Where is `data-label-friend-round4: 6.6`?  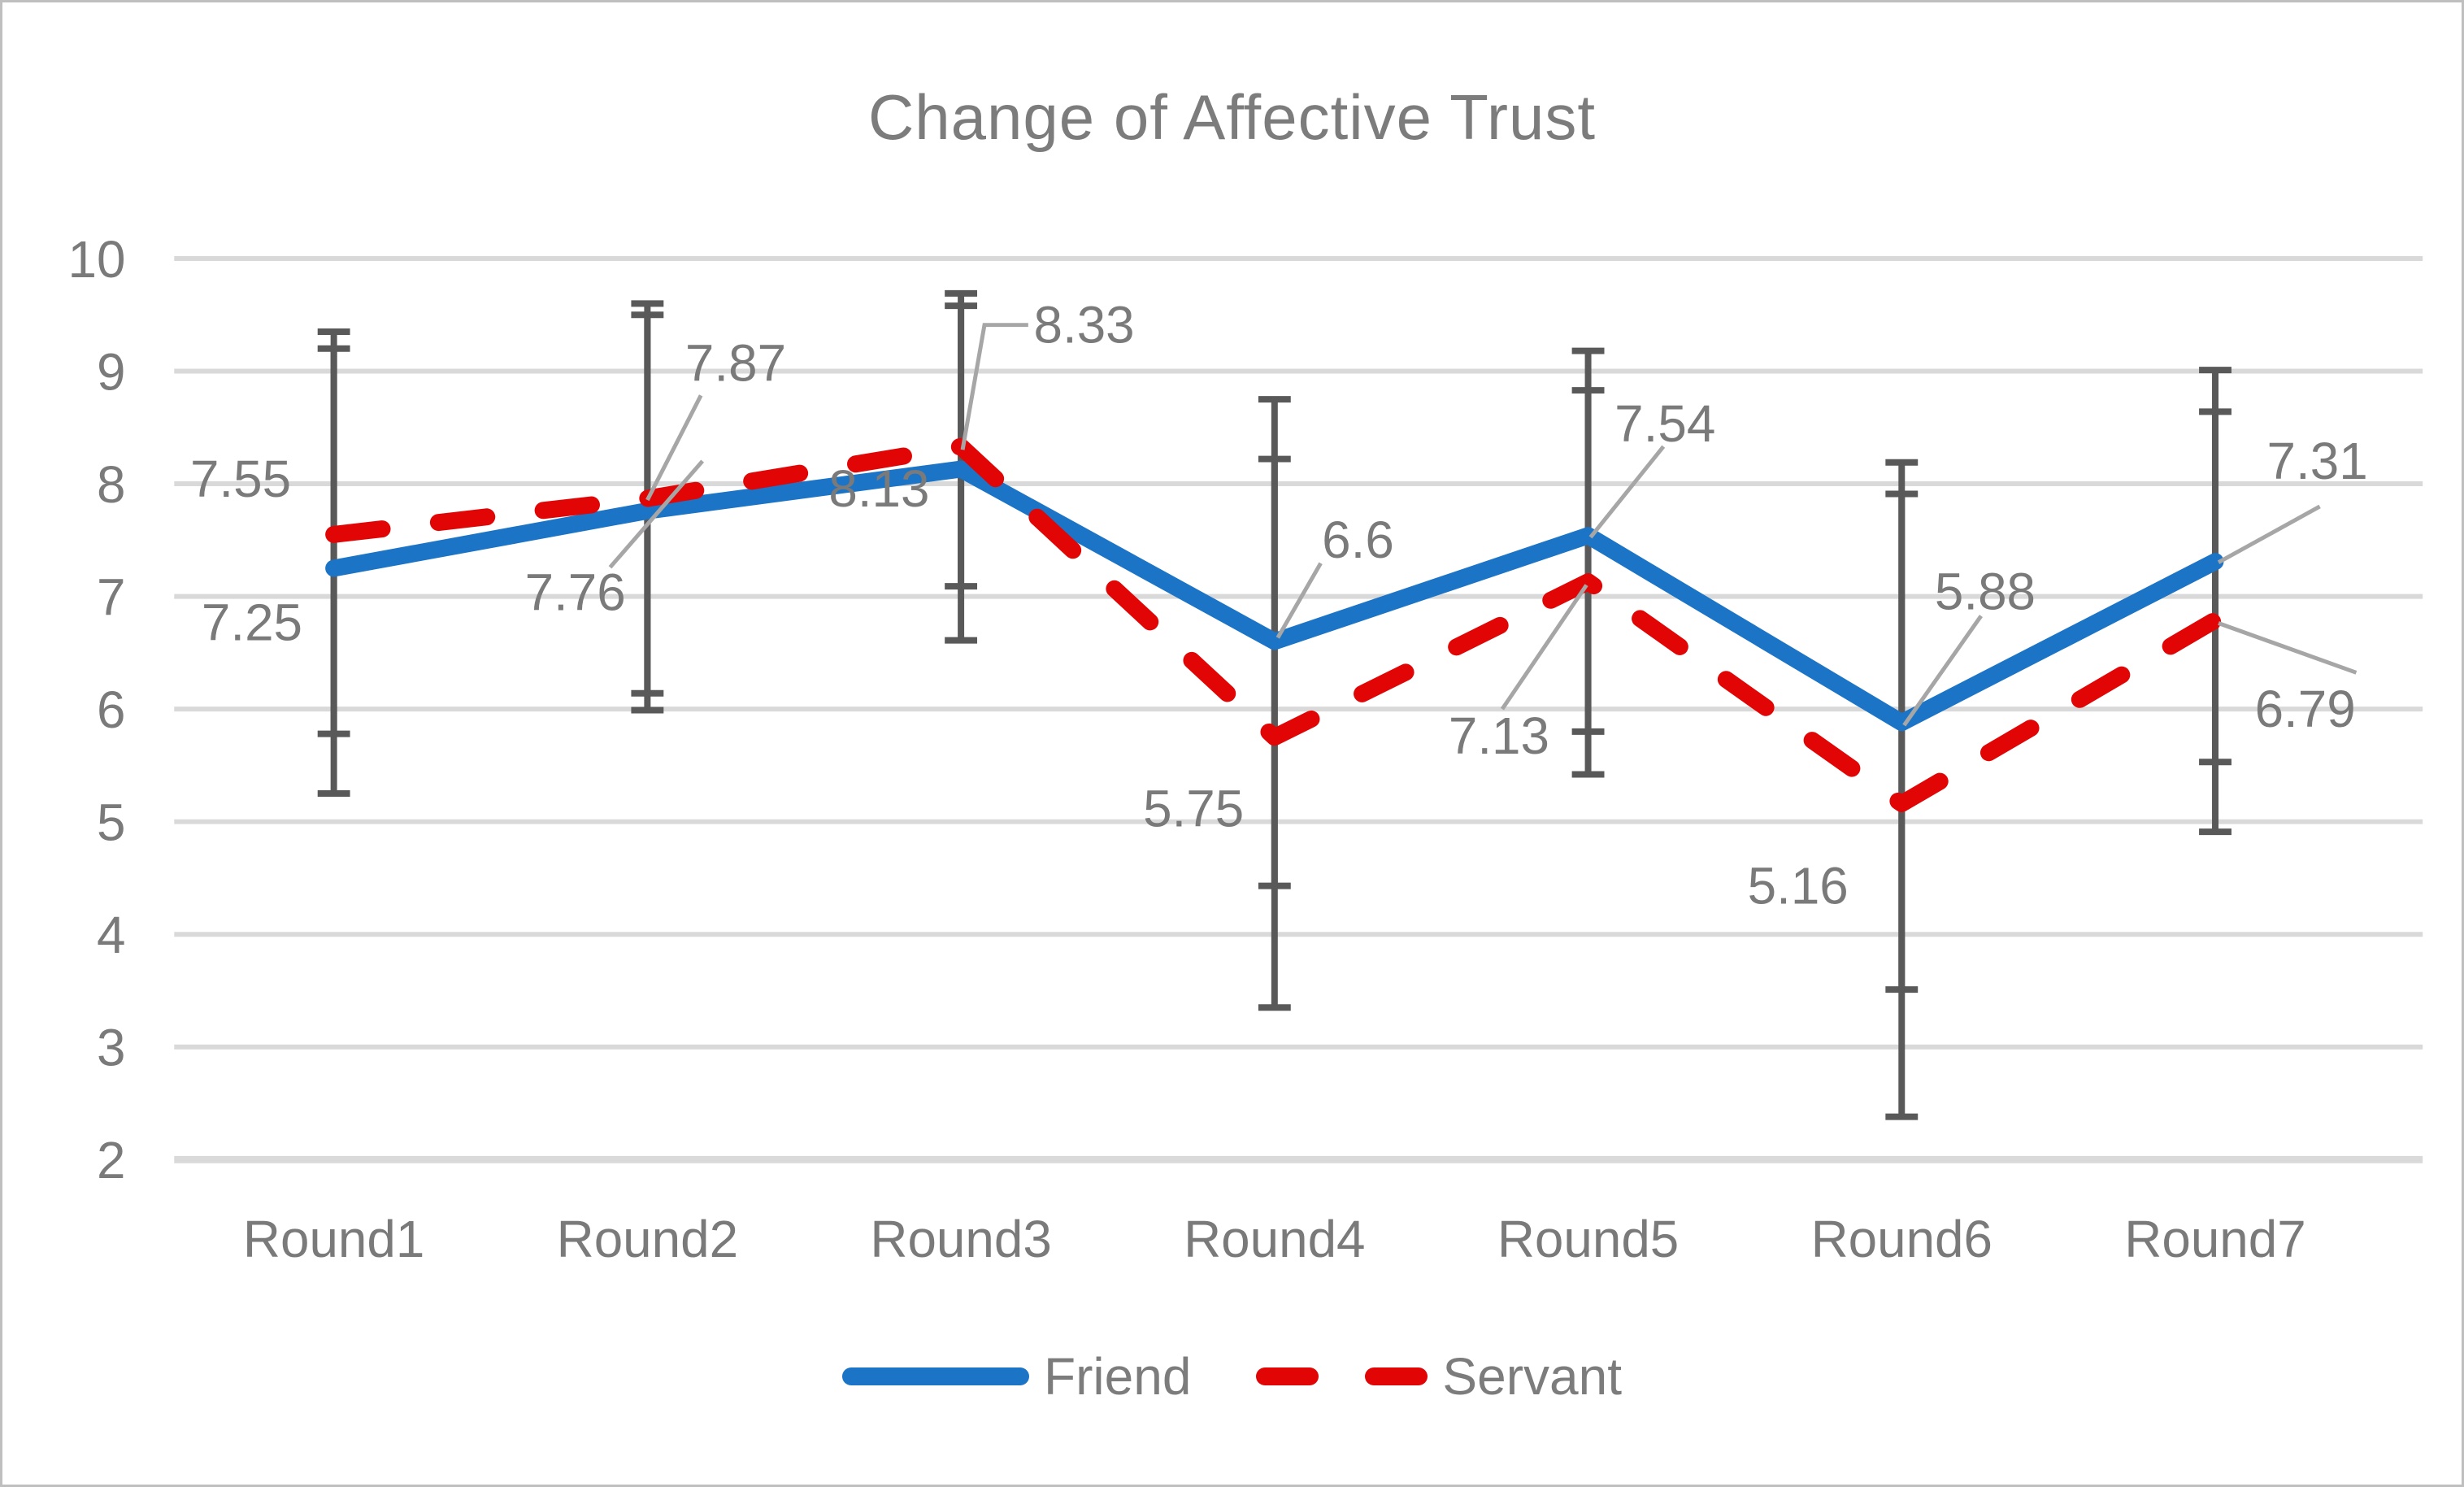 data-label-friend-round4: 6.6 is located at coordinates (1358, 540).